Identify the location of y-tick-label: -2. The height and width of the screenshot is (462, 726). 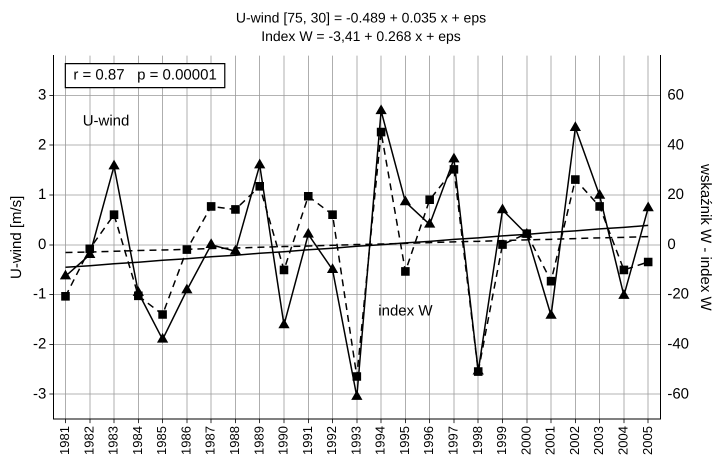
(39, 344).